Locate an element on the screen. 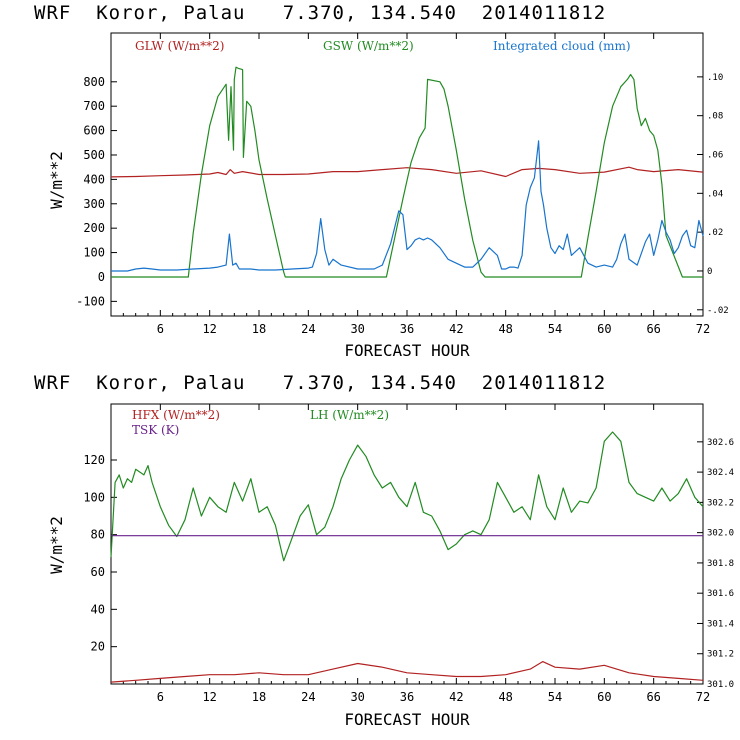 The height and width of the screenshot is (740, 740). y2-tick-label: 301.0 is located at coordinates (720, 685).